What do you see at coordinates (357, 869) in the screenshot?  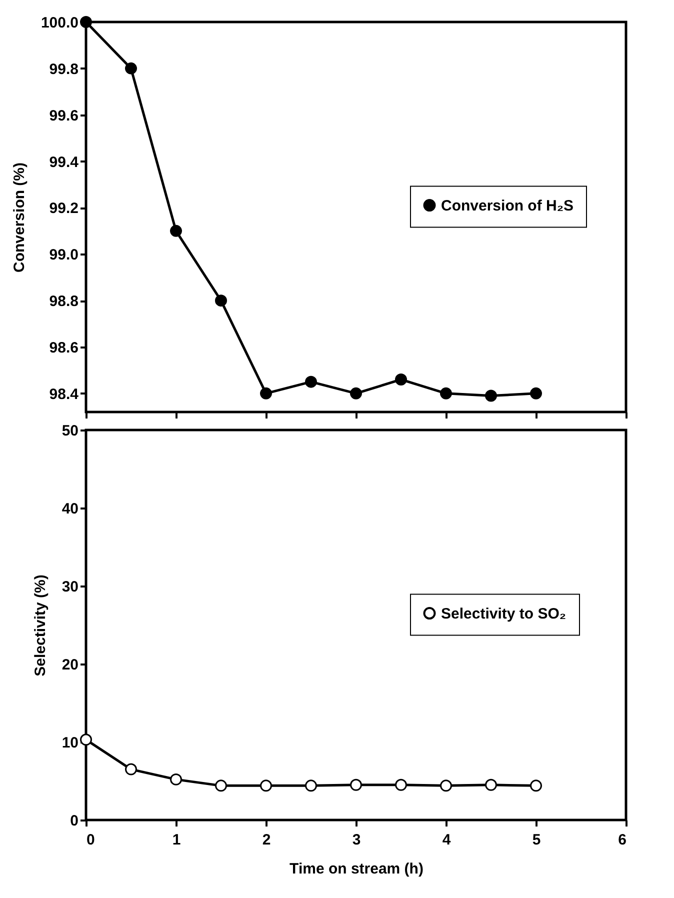 I see `x-axis-title: Time on stream (h)` at bounding box center [357, 869].